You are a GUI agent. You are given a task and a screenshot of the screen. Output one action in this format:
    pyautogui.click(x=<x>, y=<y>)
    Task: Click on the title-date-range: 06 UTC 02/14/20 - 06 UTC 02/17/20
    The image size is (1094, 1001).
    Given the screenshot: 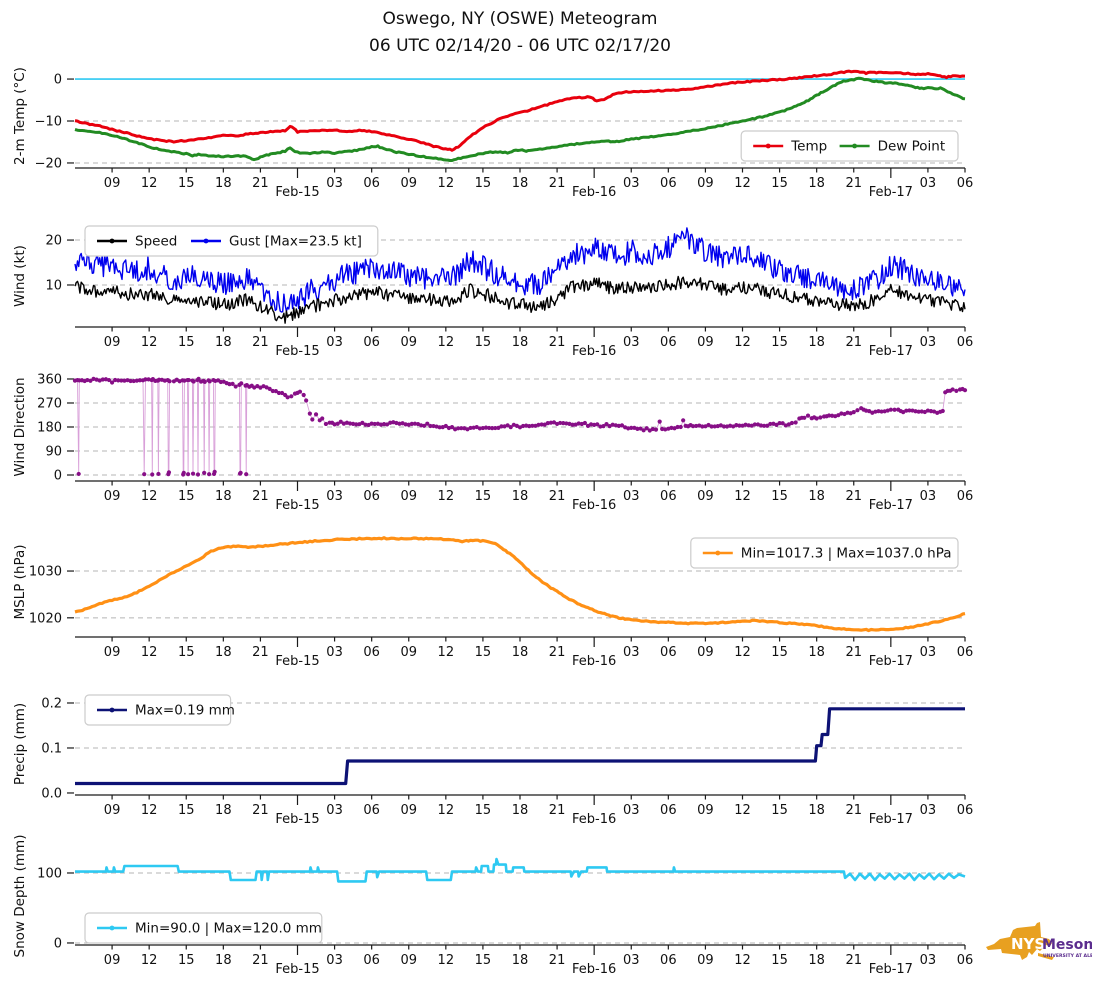 What is the action you would take?
    pyautogui.click(x=520, y=46)
    